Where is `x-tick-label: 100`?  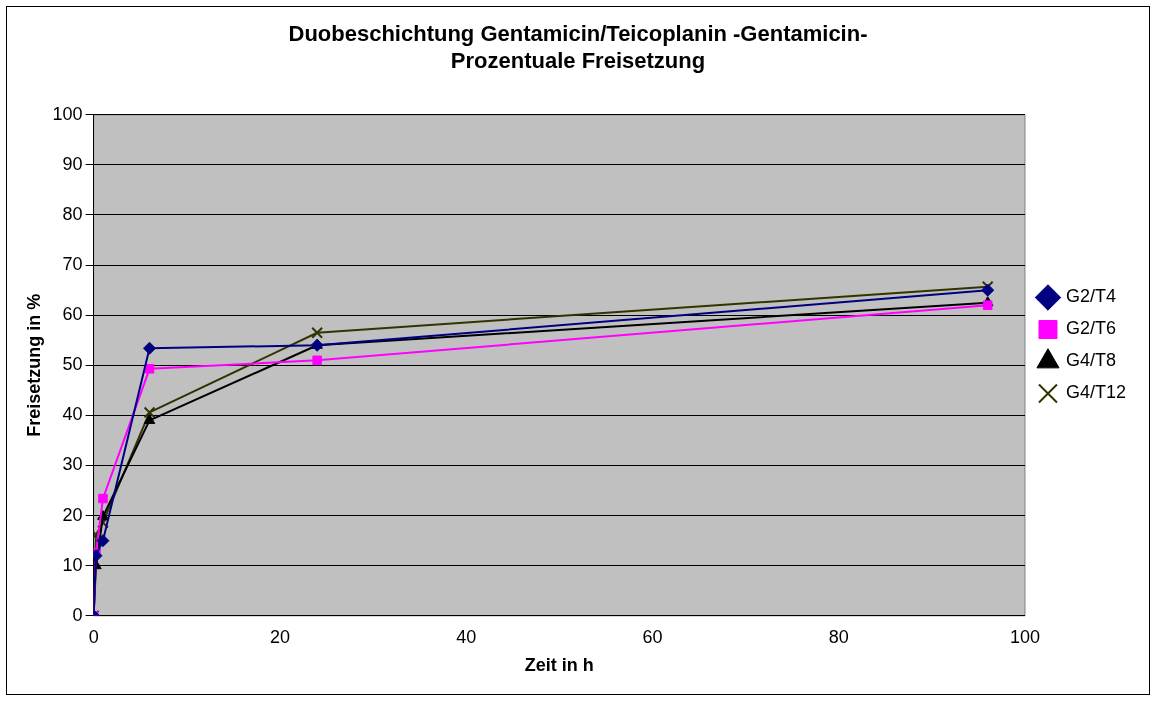 x-tick-label: 100 is located at coordinates (1024, 636).